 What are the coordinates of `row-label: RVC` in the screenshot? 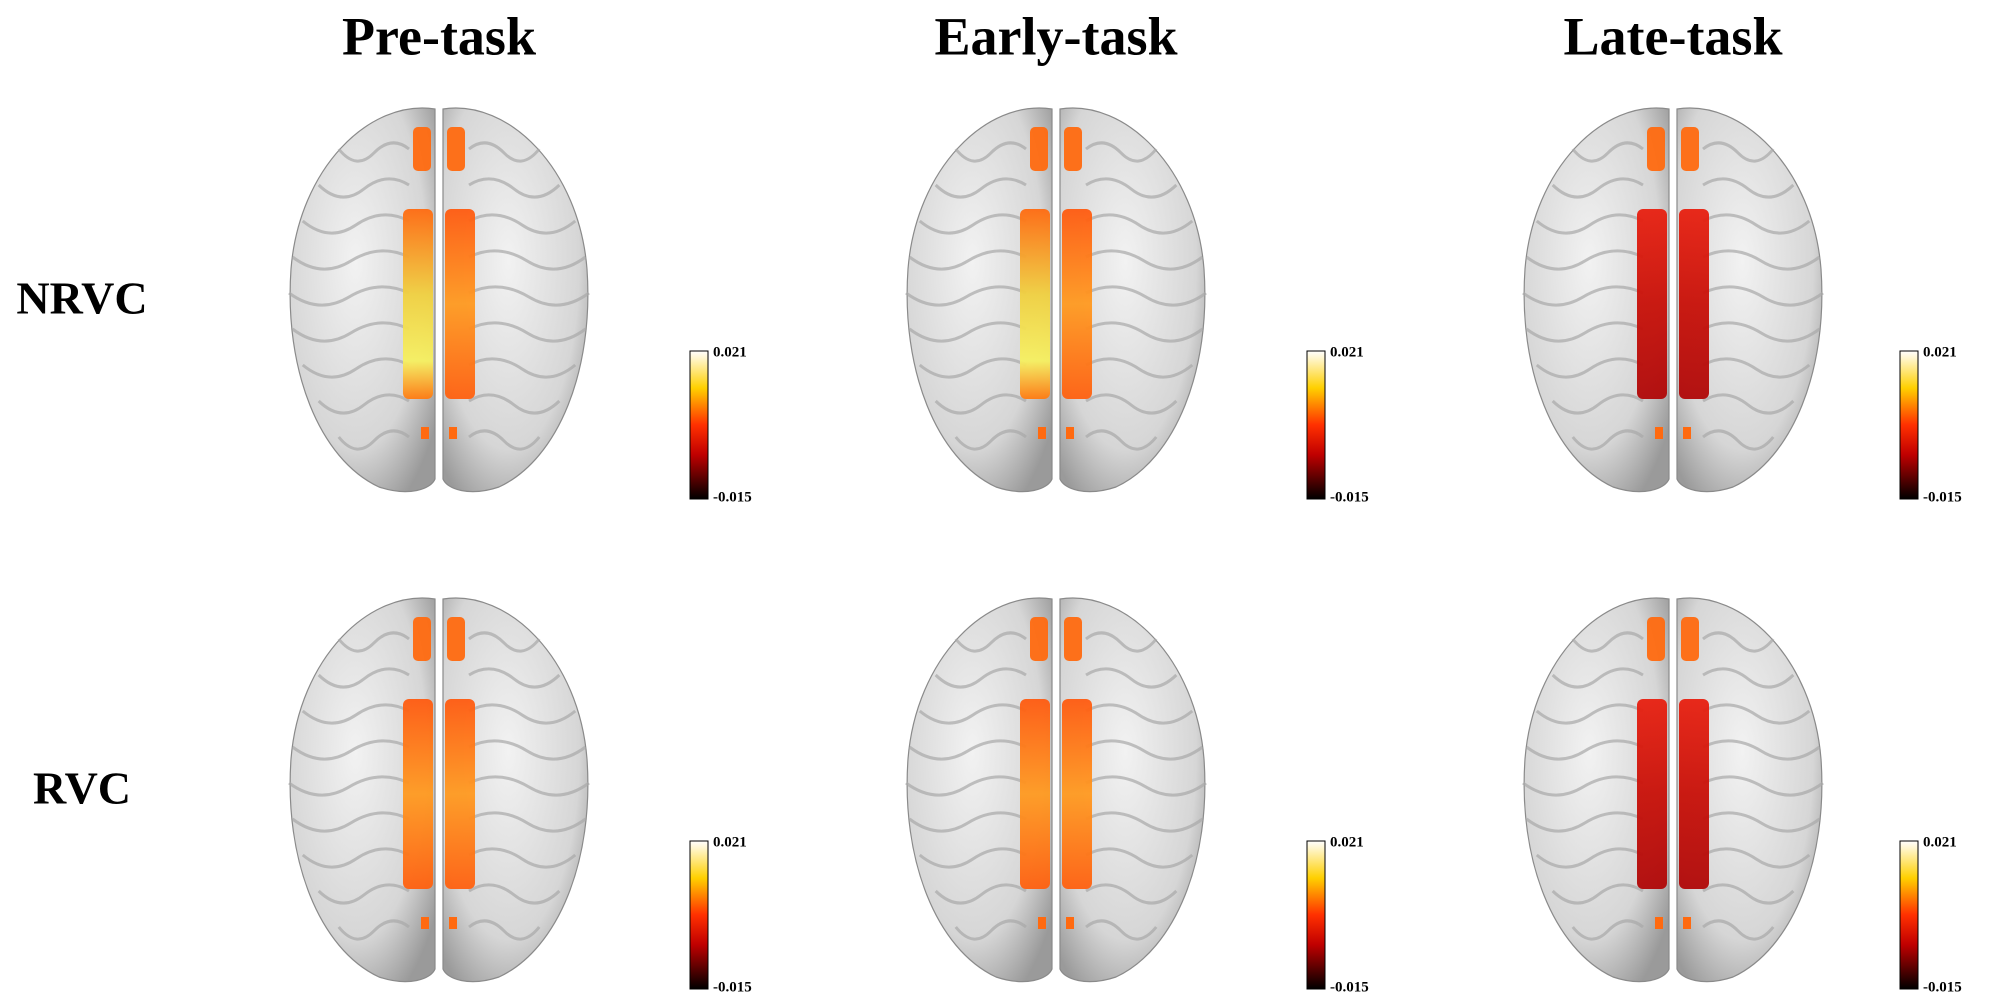 It's located at (82, 788).